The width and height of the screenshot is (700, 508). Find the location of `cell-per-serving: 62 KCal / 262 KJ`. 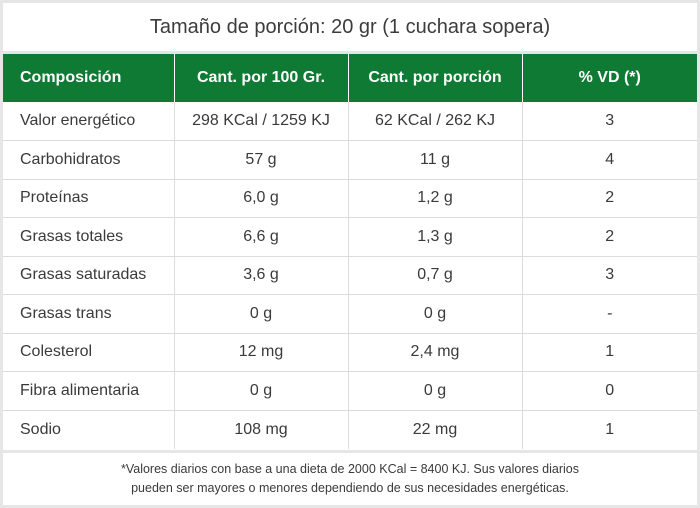

cell-per-serving: 62 KCal / 262 KJ is located at coordinates (434, 121).